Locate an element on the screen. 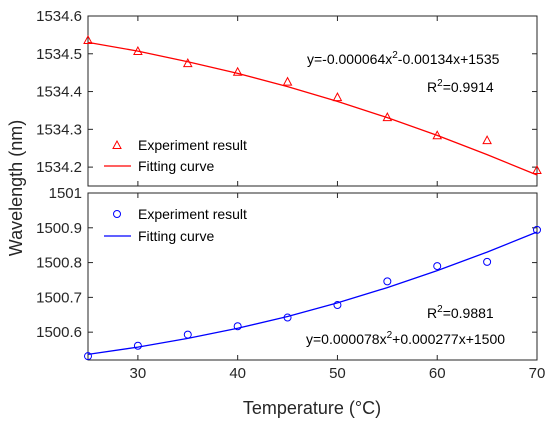 The width and height of the screenshot is (550, 426). bottom-equation-annotation: y=0.000078x2+0.000277x+1500 is located at coordinates (405, 338).